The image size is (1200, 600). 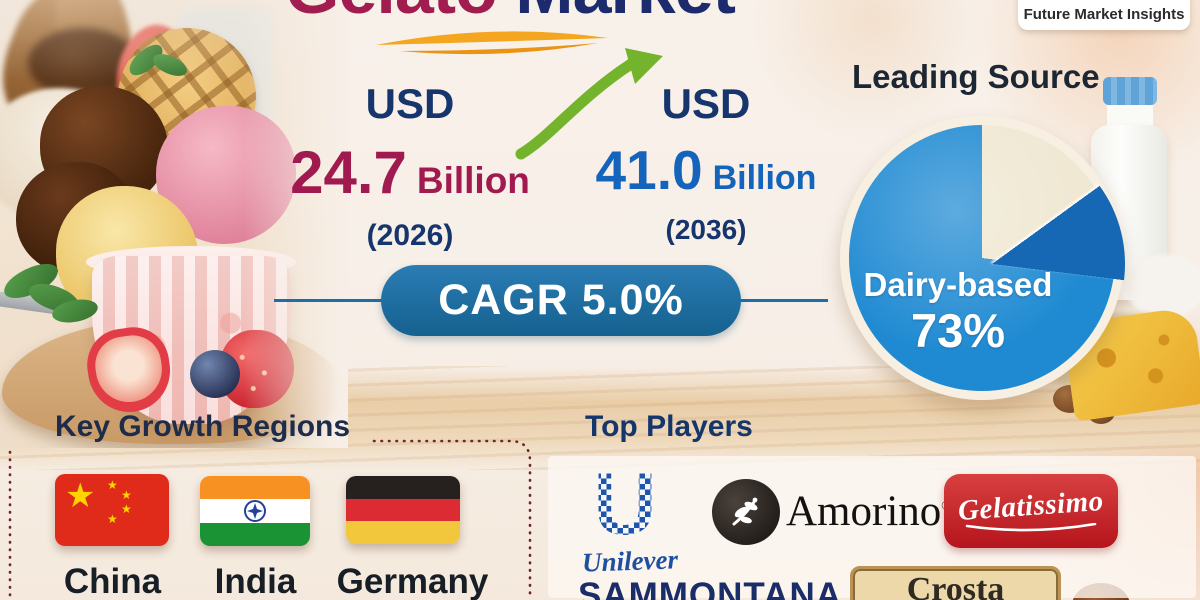 What do you see at coordinates (410, 166) in the screenshot?
I see `current-market-value: USD 24.7 Billion (2026)` at bounding box center [410, 166].